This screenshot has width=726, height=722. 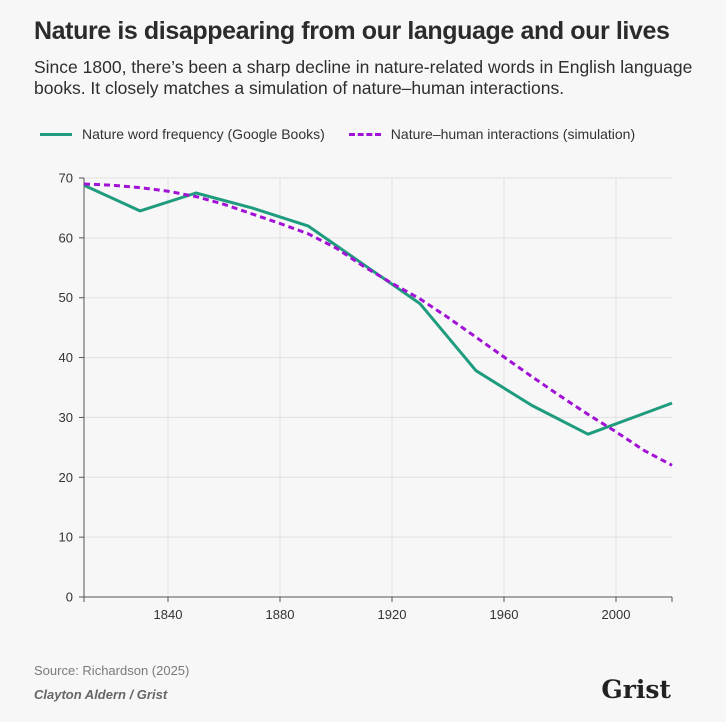 I want to click on x-tick-label: 1920, so click(x=392, y=614).